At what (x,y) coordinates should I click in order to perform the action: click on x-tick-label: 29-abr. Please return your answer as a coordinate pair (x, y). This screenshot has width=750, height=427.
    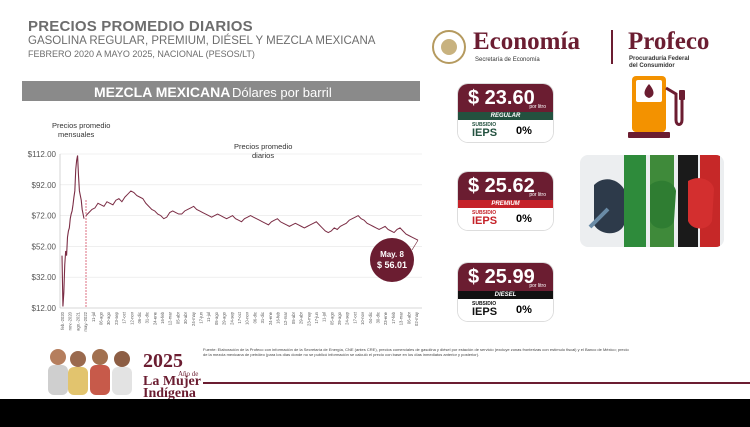
    Looking at the image, I should click on (301, 317).